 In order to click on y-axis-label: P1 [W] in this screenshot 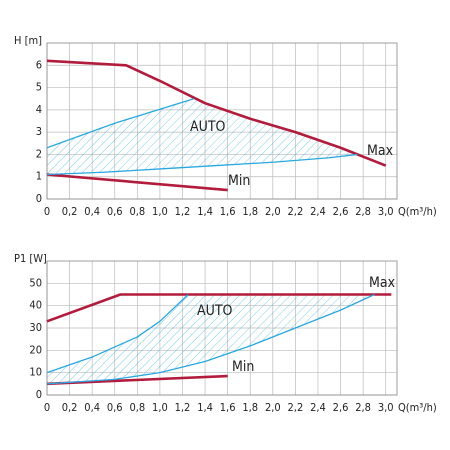, I will do `click(30, 258)`.